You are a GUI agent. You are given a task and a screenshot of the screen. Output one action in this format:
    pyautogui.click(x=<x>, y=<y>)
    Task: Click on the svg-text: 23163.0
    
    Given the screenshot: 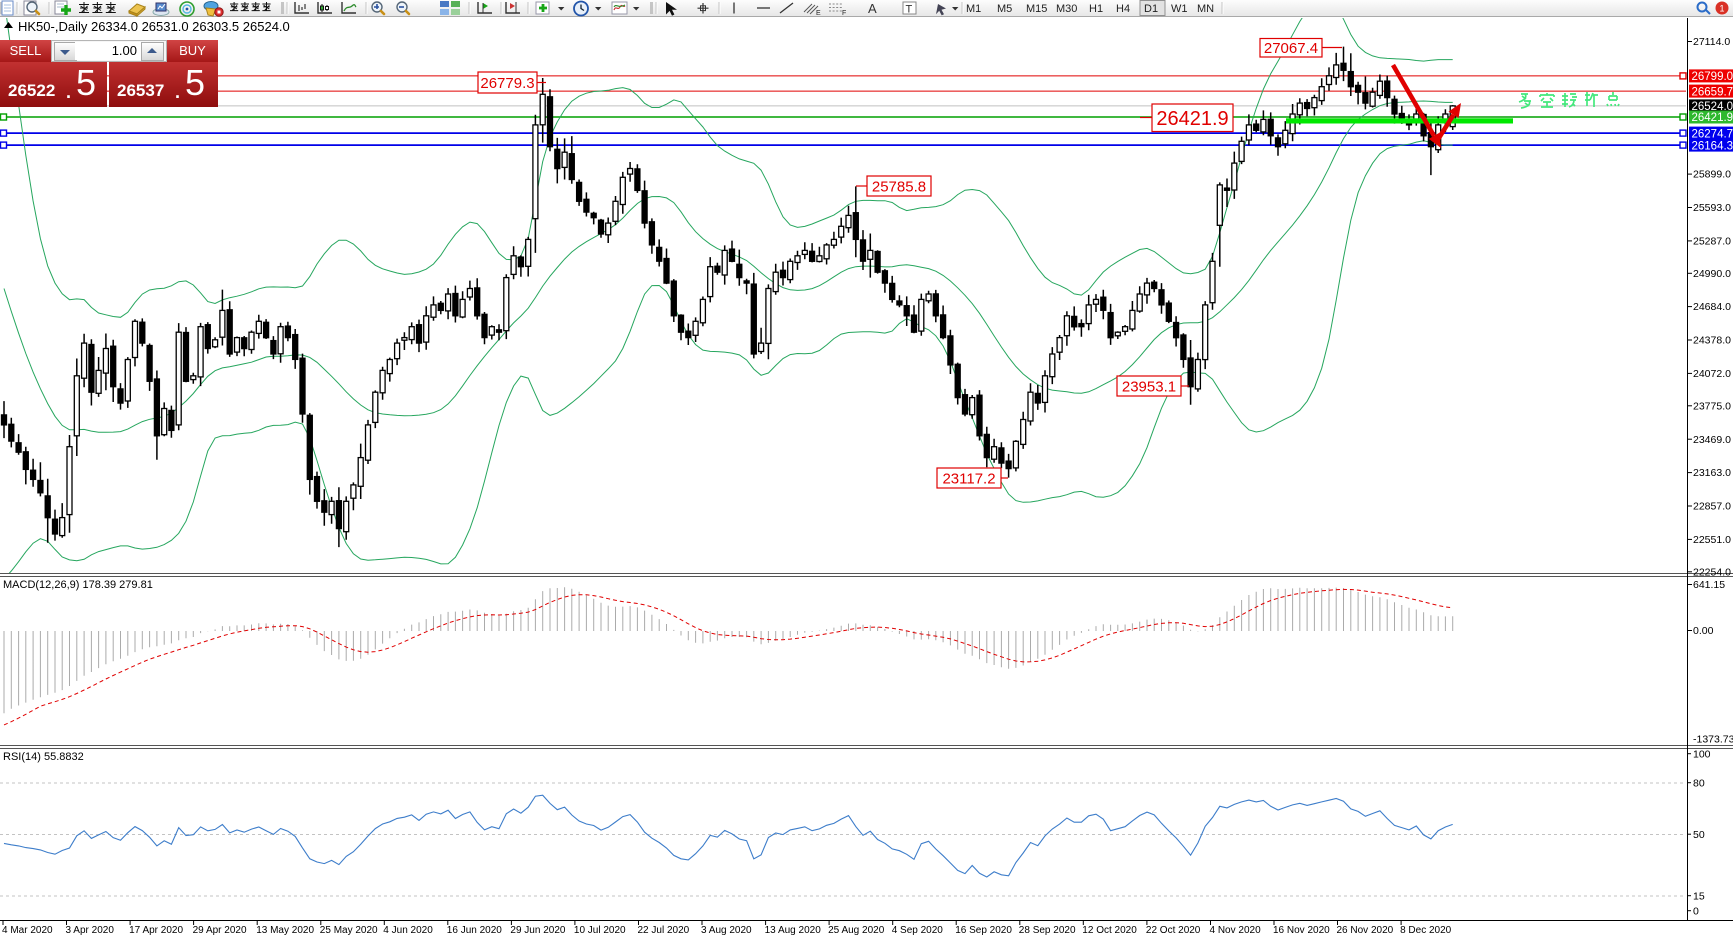 What is the action you would take?
    pyautogui.click(x=1712, y=473)
    